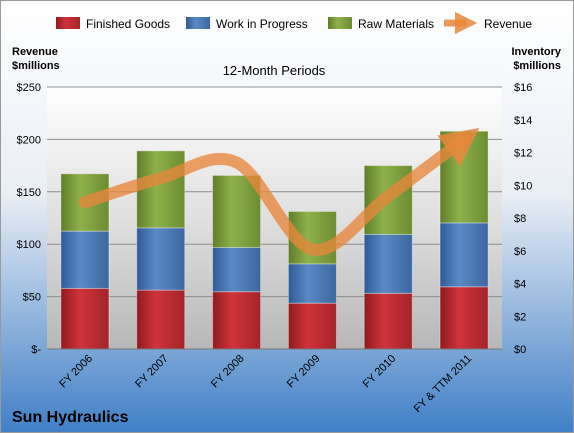 This screenshot has height=433, width=574. Describe the element at coordinates (29, 219) in the screenshot. I see `left-axis-ticks: $- $50 $100 $150 $200 $250` at that location.